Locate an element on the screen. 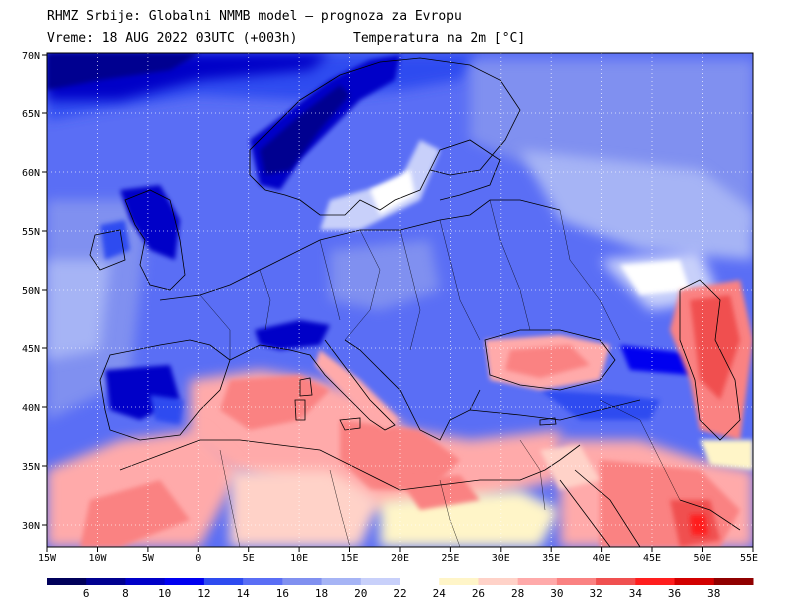 Image resolution: width=800 pixels, height=600 pixels. lat-label: 30N is located at coordinates (31, 526).